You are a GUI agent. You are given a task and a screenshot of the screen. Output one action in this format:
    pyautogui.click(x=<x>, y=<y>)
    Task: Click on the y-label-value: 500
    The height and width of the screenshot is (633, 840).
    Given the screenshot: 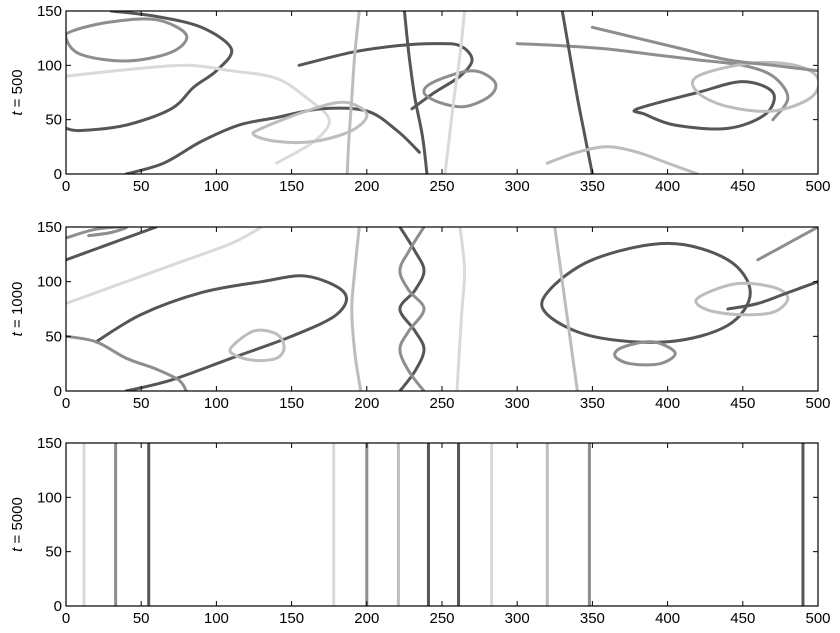 What is the action you would take?
    pyautogui.click(x=17, y=81)
    